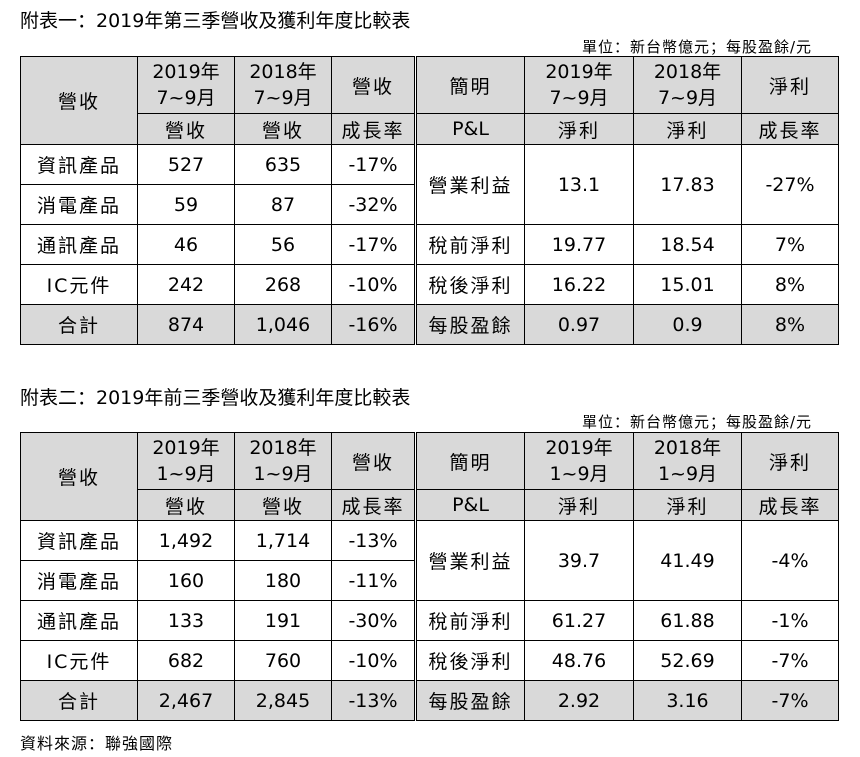  I want to click on cell-2018: 760, so click(283, 660).